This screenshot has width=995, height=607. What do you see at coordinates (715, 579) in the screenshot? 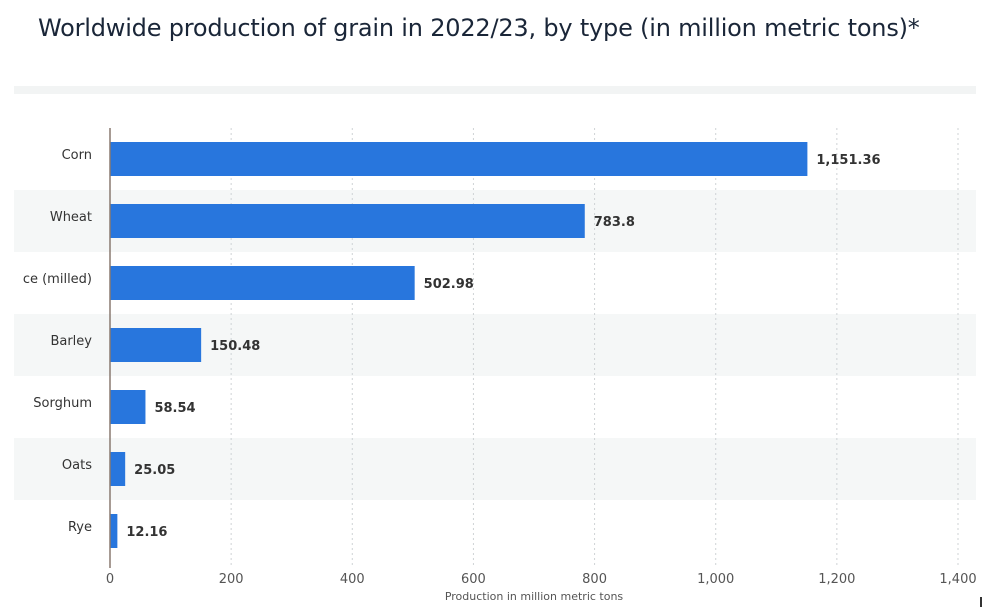
I see `x-tick-label: 1,000` at bounding box center [715, 579].